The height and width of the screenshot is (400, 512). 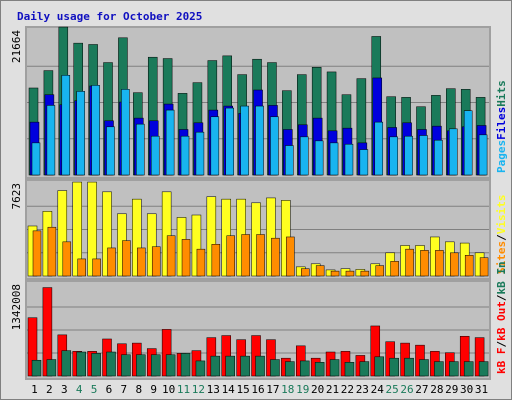 I want to click on legend-entry: Sites, so click(x=501, y=257).